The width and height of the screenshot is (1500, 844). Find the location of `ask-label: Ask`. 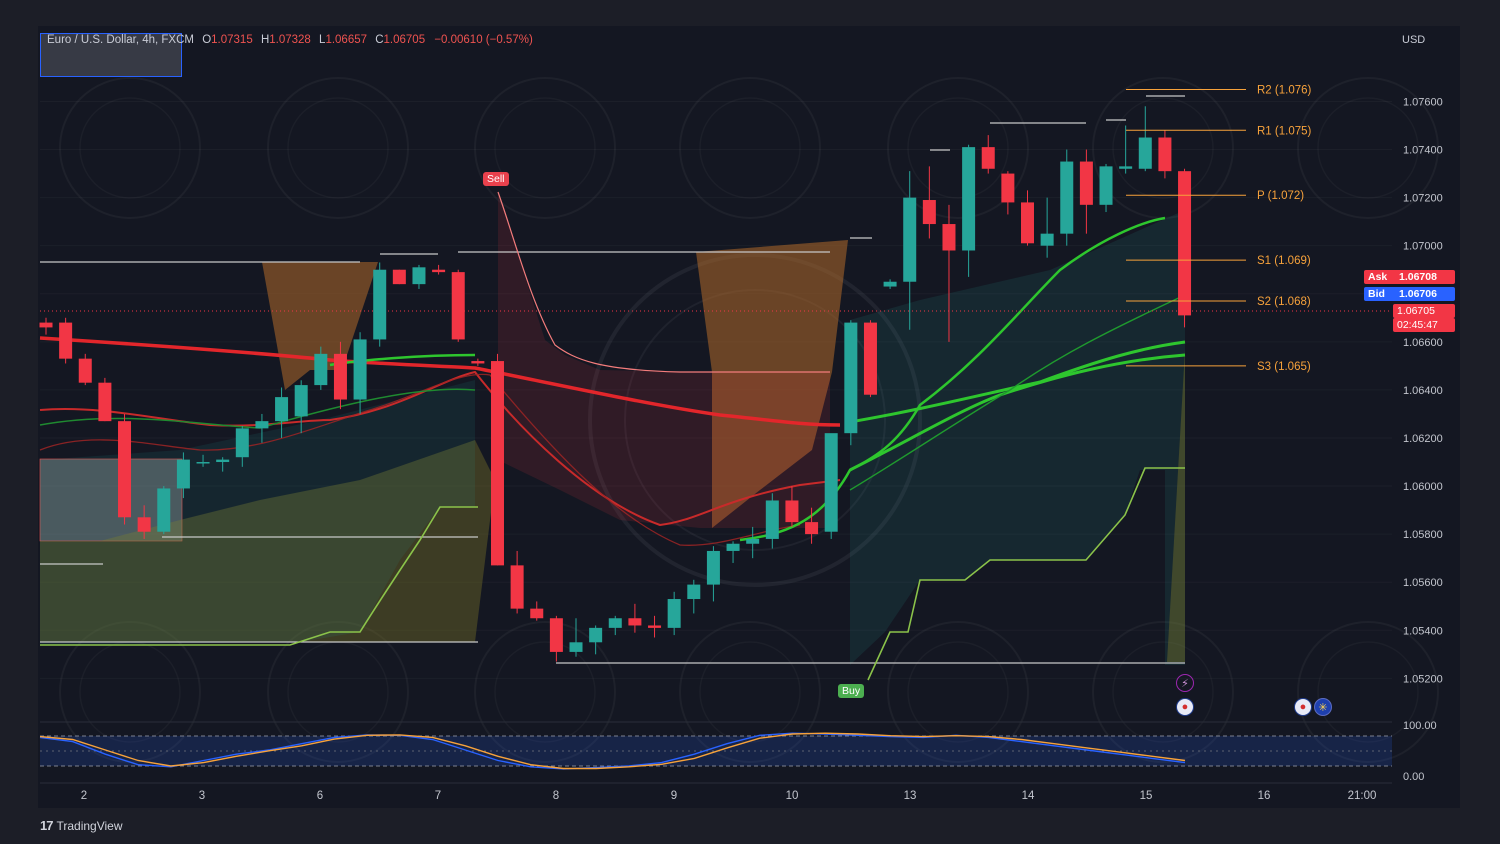

ask-label: Ask is located at coordinates (1382, 277).